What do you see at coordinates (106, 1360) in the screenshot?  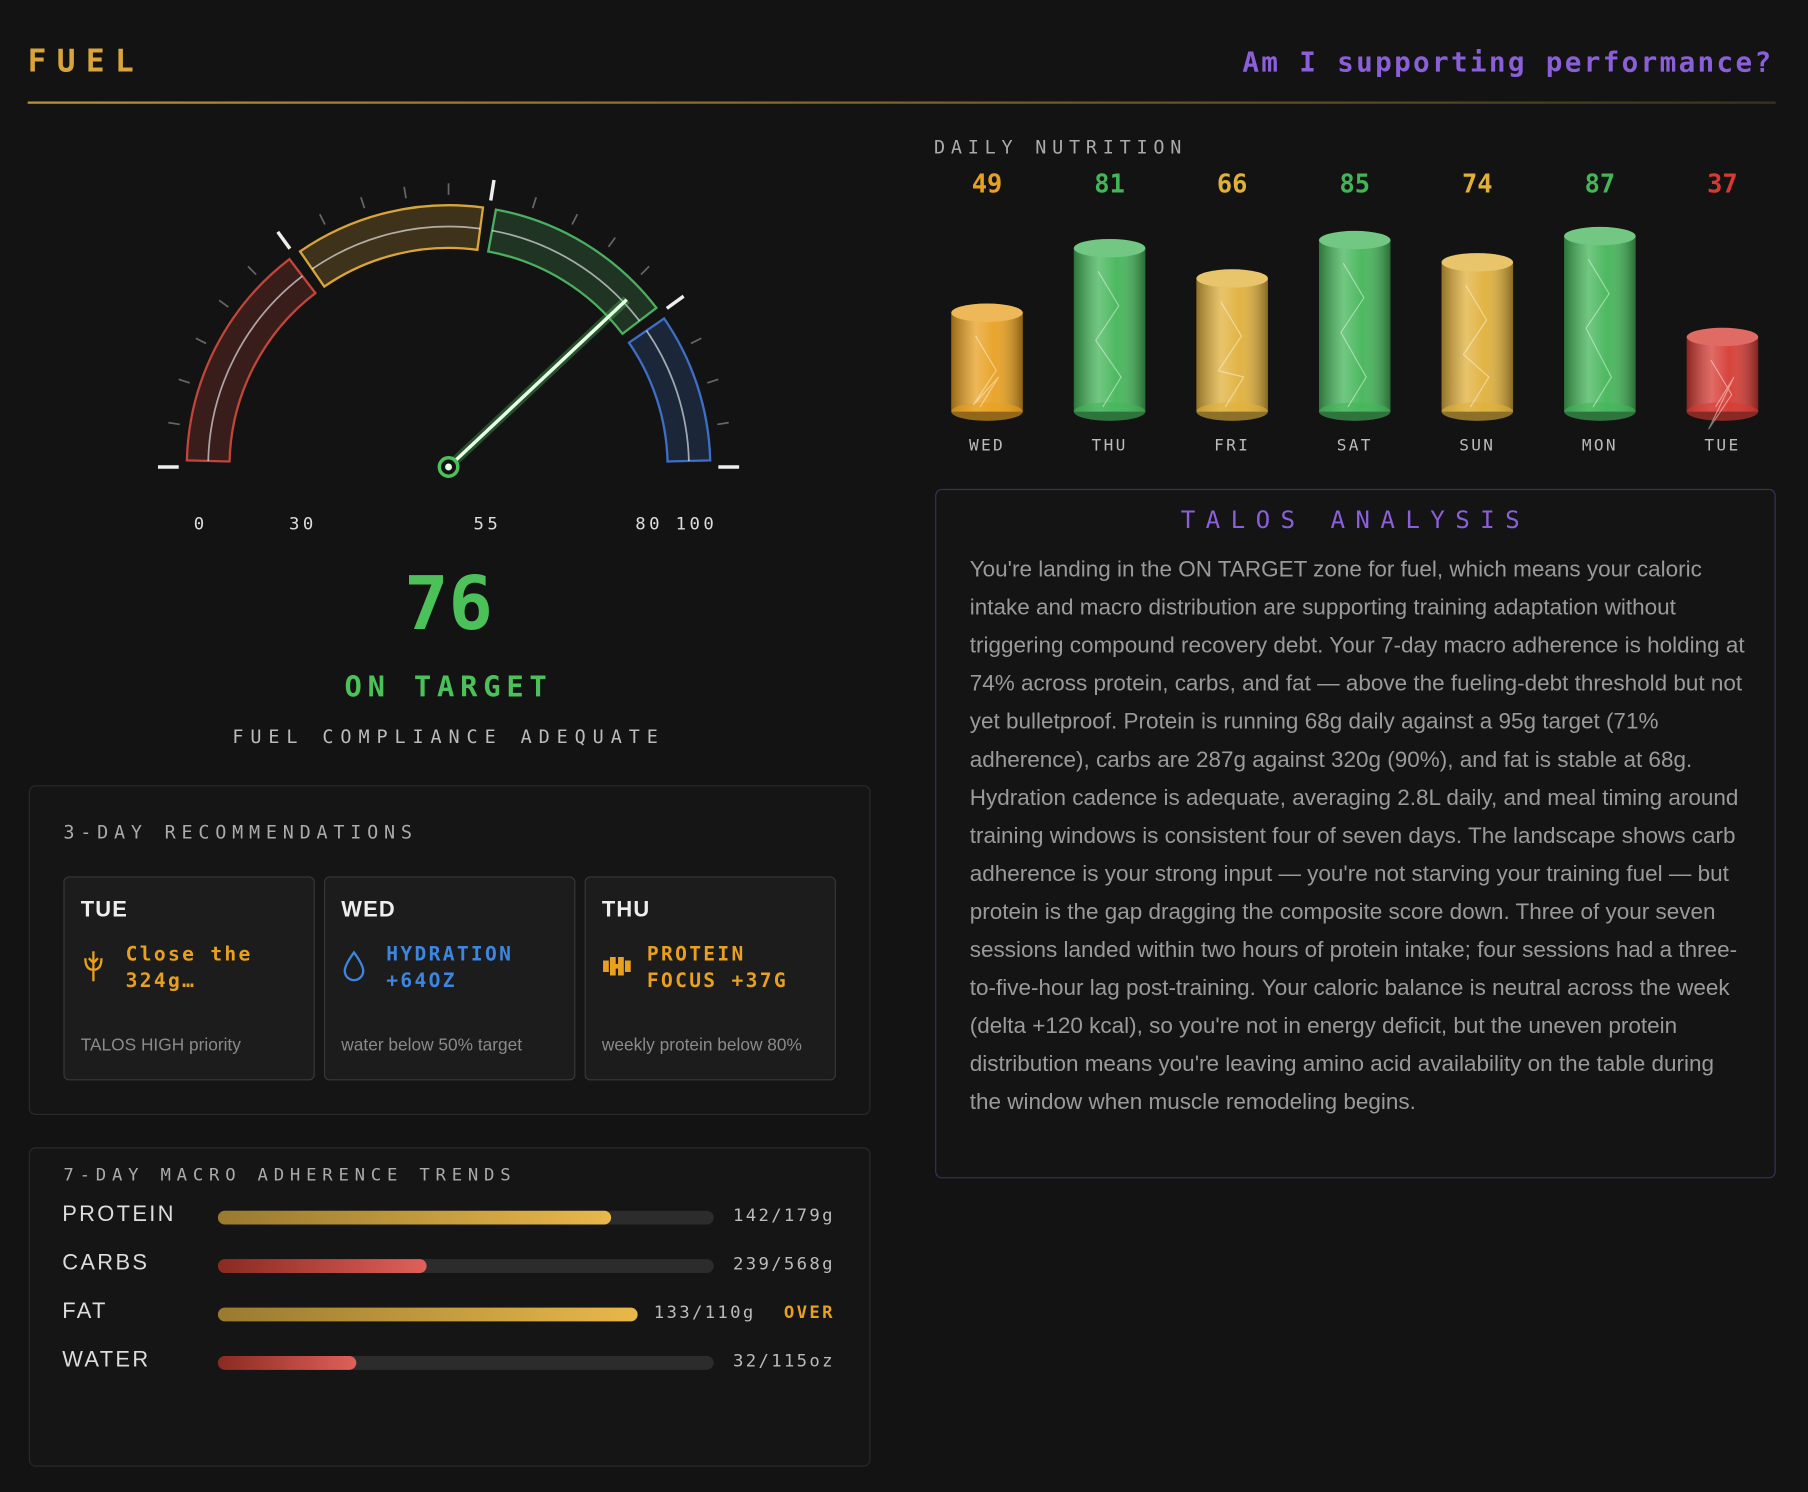 I see `macro-name: WATER` at bounding box center [106, 1360].